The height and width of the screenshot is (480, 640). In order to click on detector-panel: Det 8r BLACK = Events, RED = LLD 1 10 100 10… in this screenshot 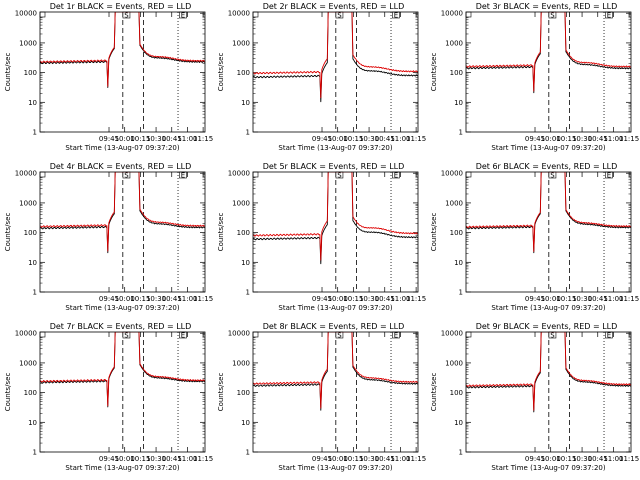, I will do `click(319, 400)`.